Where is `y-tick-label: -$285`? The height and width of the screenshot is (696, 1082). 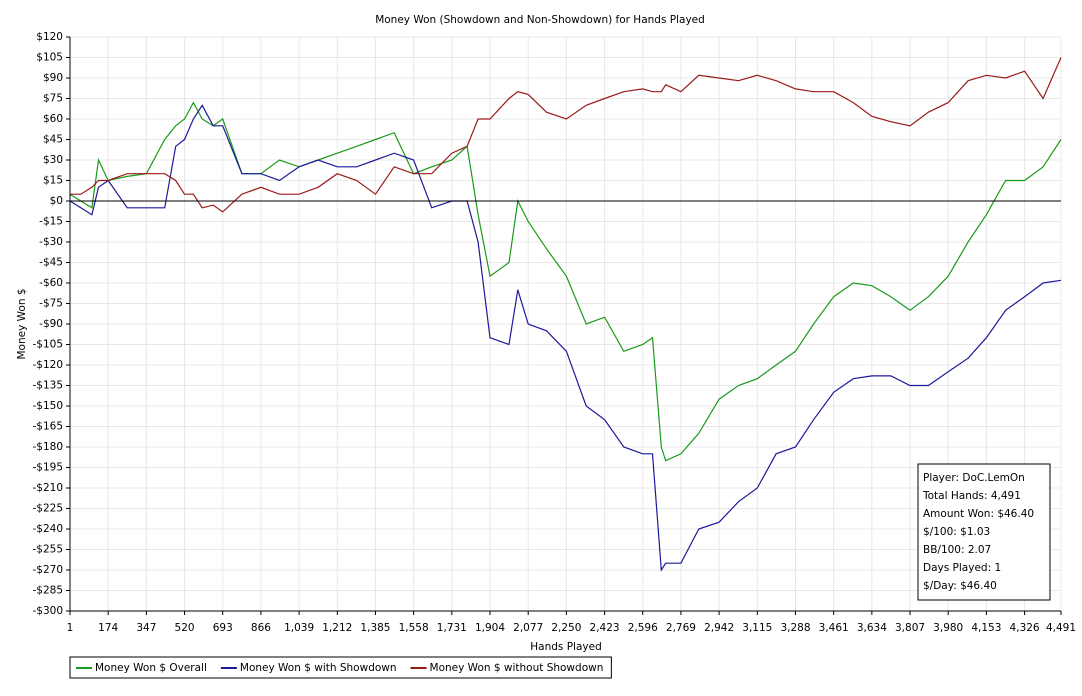
y-tick-label: -$285 is located at coordinates (47, 591).